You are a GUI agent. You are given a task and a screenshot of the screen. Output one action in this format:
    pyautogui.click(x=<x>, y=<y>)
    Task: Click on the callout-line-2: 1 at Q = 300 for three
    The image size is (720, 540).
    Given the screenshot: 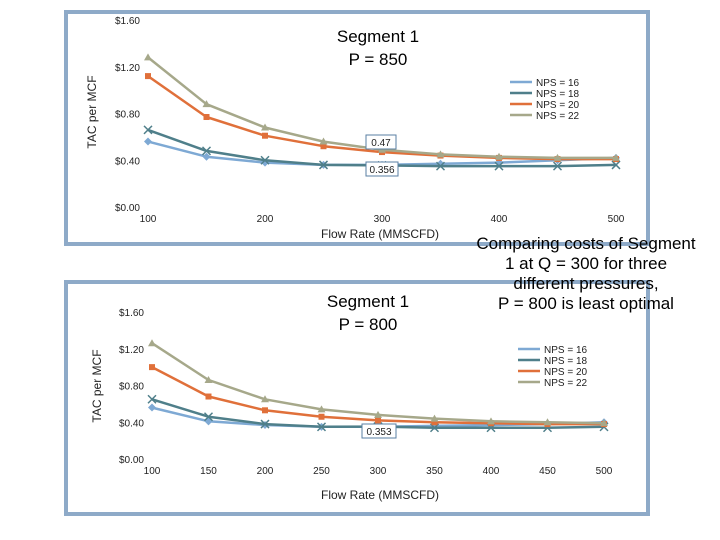 What is the action you would take?
    pyautogui.click(x=586, y=263)
    